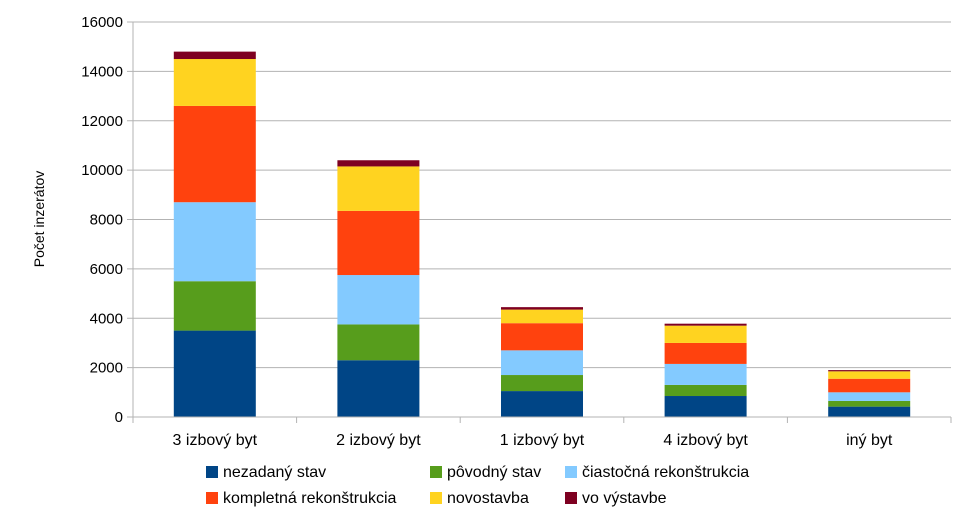  I want to click on x-category-label: 2 izbový byt, so click(378, 440).